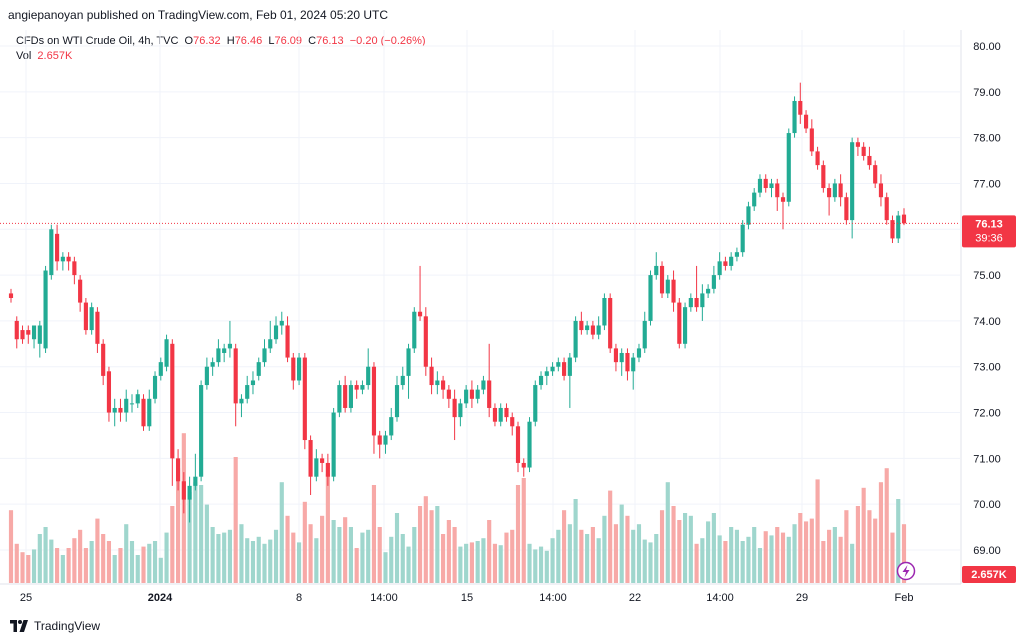  I want to click on price-tick-label: 73.00, so click(987, 368).